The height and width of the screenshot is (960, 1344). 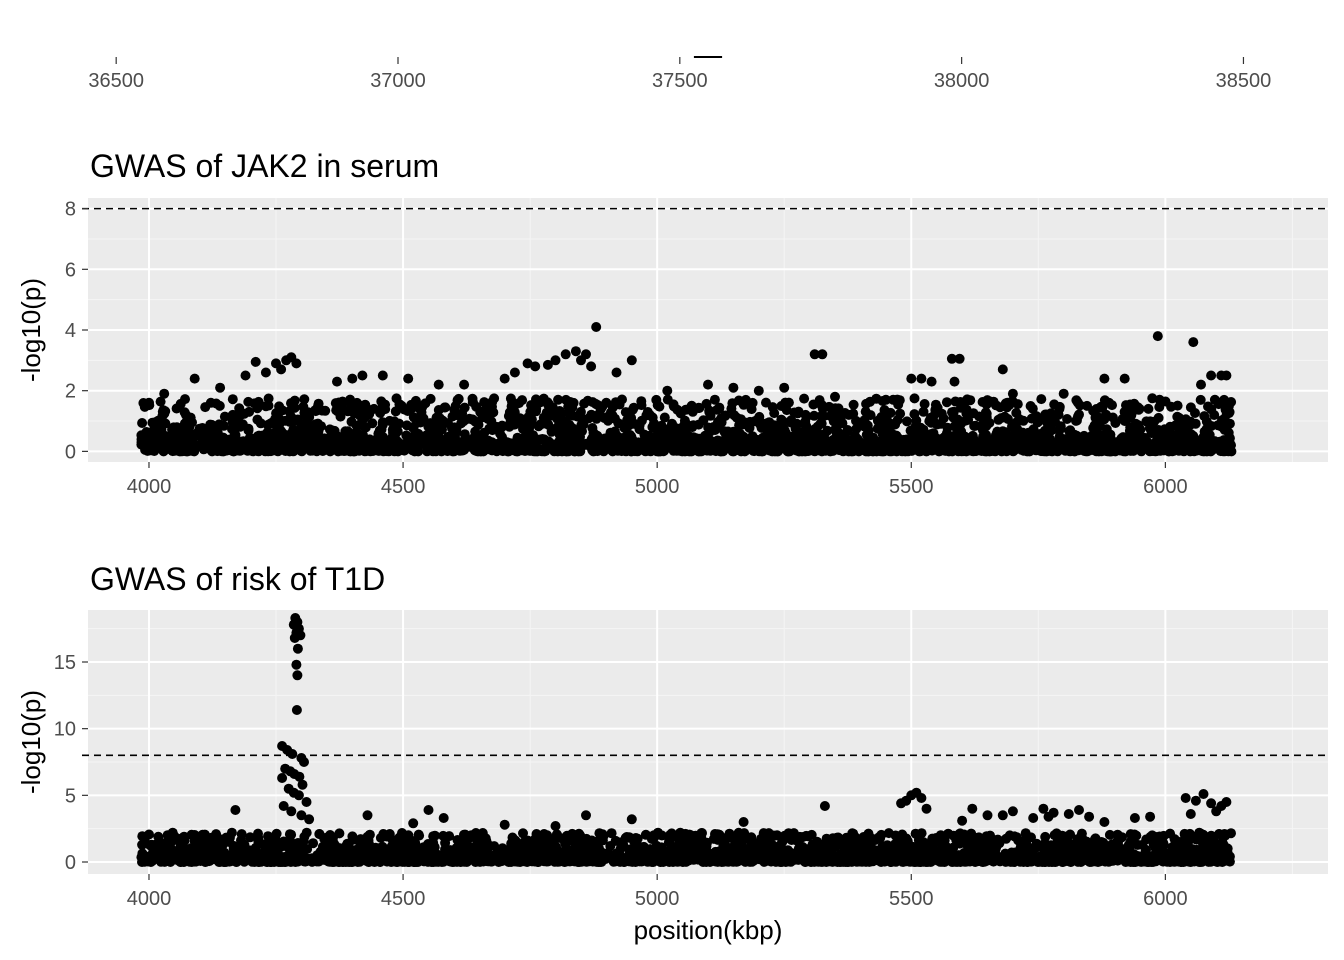 I want to click on y-tick-label: 8, so click(x=70, y=210).